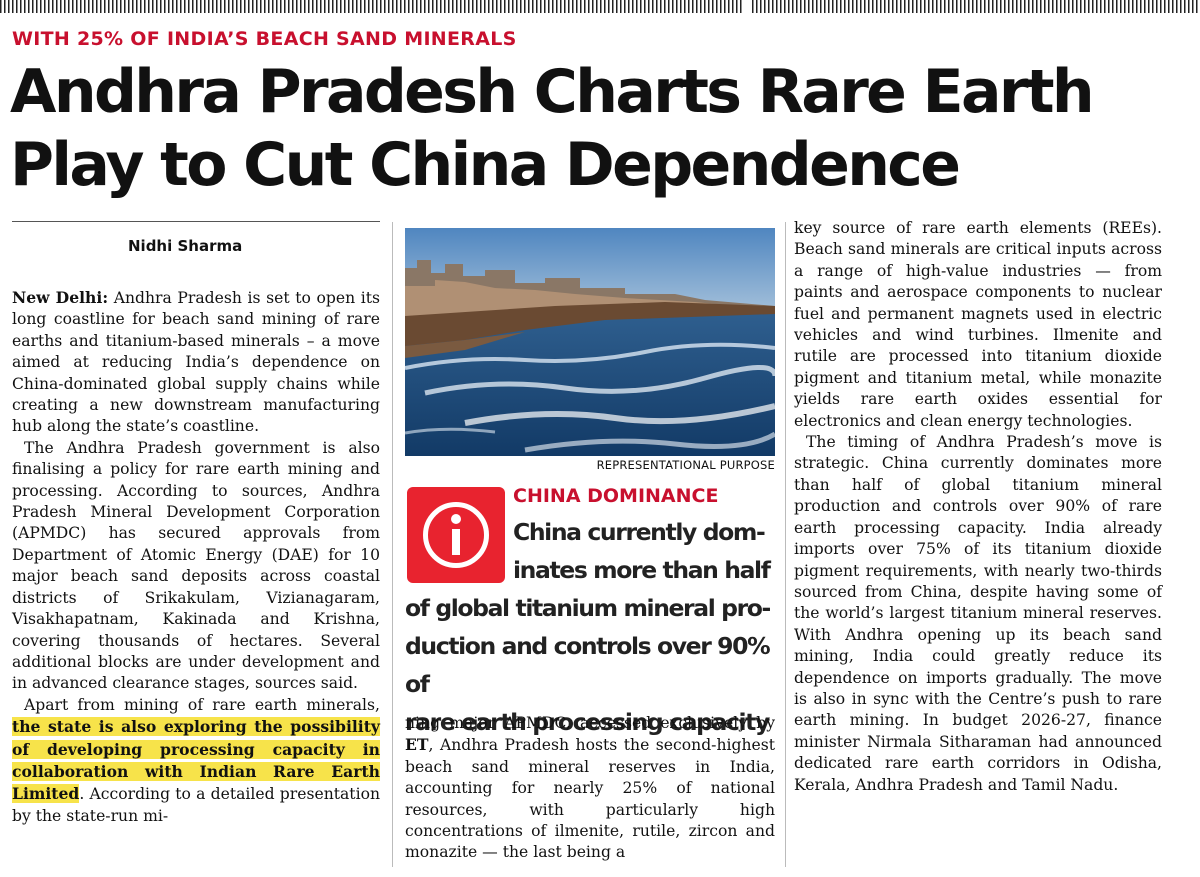 The image size is (1200, 877). I want to click on kicker: WITH 25% OF INDIA’S BEACH SAND MINERALS, so click(264, 39).